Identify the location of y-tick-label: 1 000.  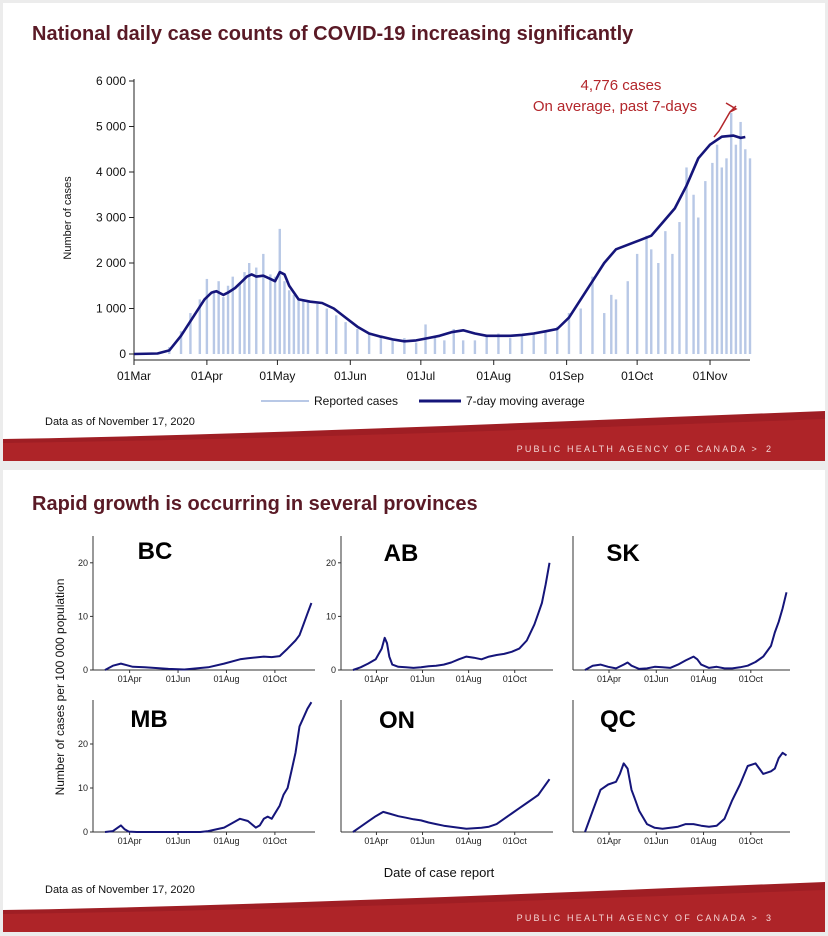
(111, 309).